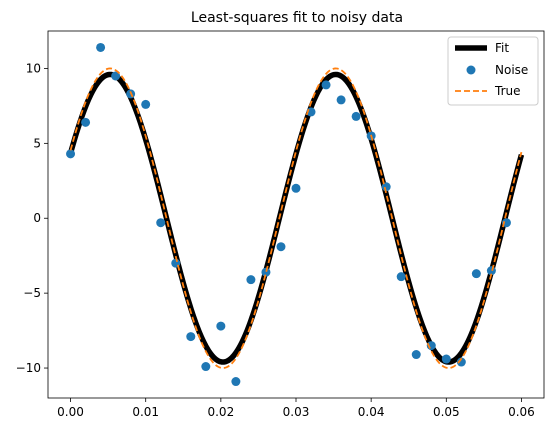 Image resolution: width=555 pixels, height=433 pixels. What do you see at coordinates (37, 143) in the screenshot?
I see `y-tick-label: 5` at bounding box center [37, 143].